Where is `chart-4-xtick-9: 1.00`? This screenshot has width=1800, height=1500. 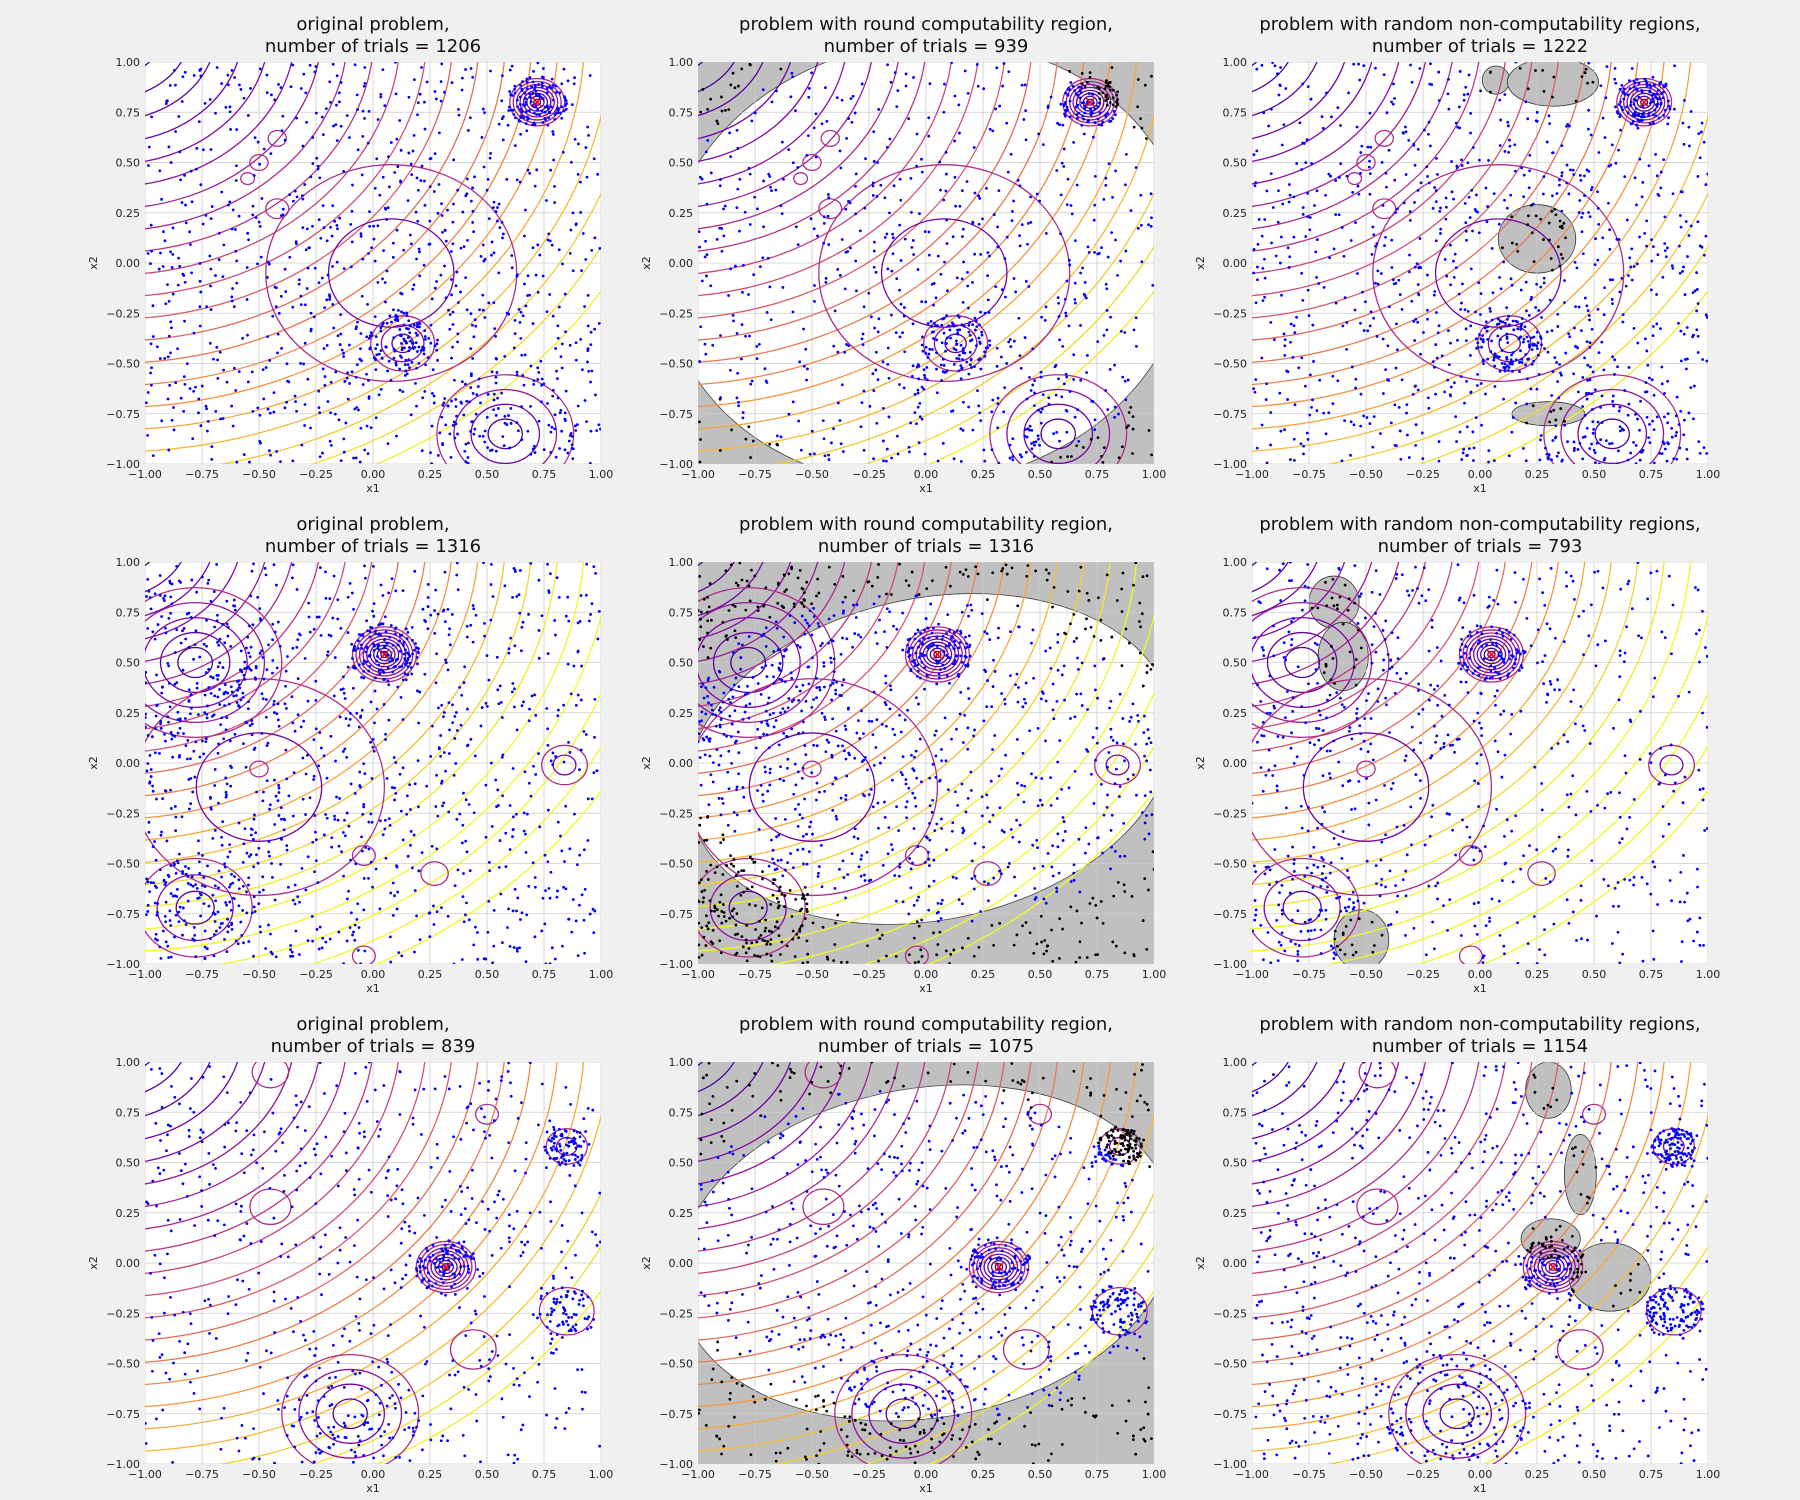
chart-4-xtick-9: 1.00 is located at coordinates (601, 974).